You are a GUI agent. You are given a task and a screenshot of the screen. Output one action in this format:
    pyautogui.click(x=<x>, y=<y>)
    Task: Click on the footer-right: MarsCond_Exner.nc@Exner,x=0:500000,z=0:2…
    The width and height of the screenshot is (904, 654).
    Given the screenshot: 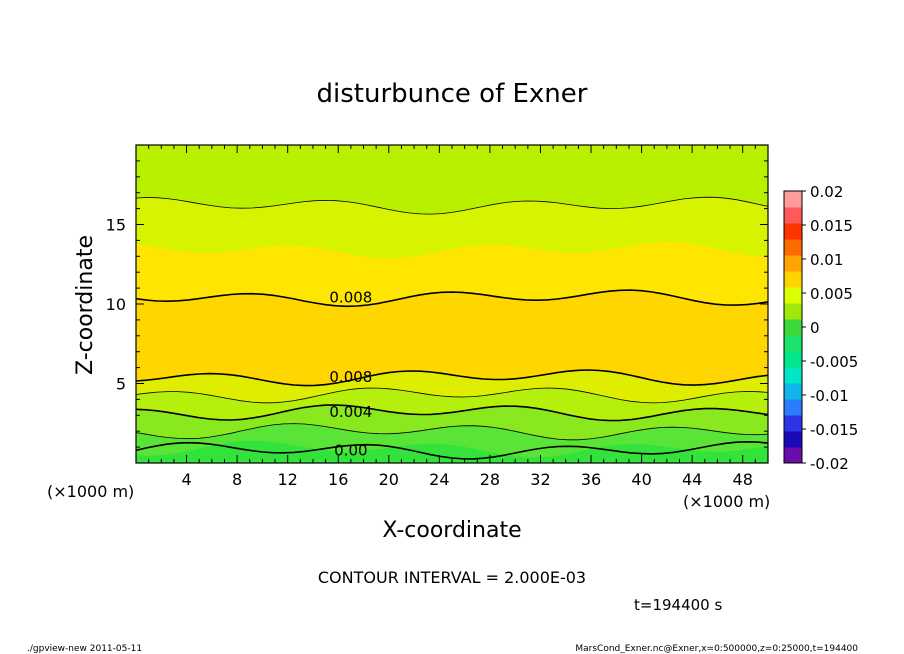 What is the action you would take?
    pyautogui.click(x=716, y=649)
    